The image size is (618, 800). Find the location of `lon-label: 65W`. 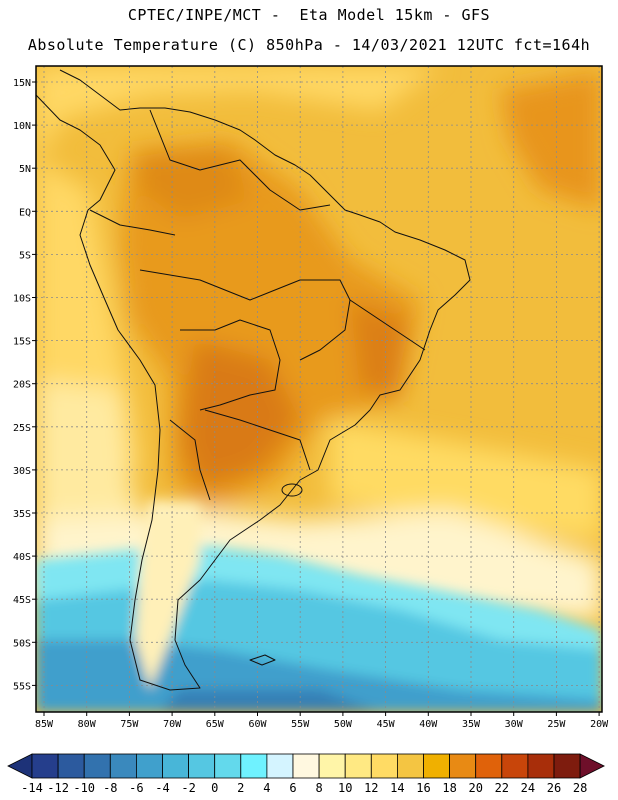

lon-label: 65W is located at coordinates (215, 724).